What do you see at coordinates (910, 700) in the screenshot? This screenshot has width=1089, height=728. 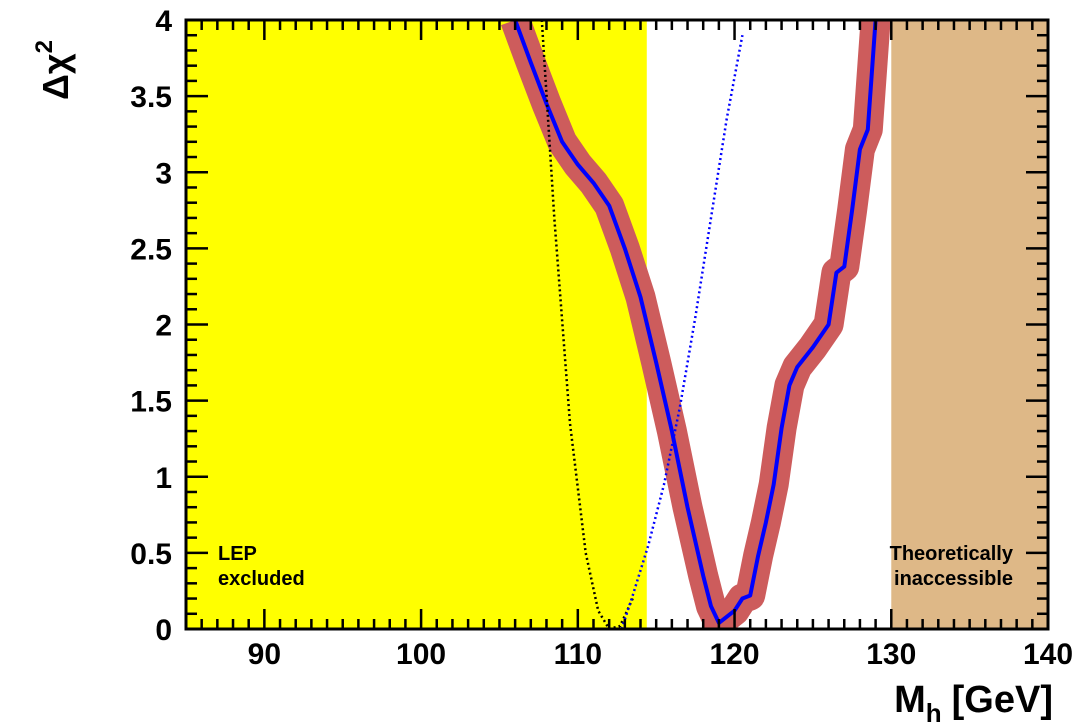 I see `x-axis-title-main: M` at bounding box center [910, 700].